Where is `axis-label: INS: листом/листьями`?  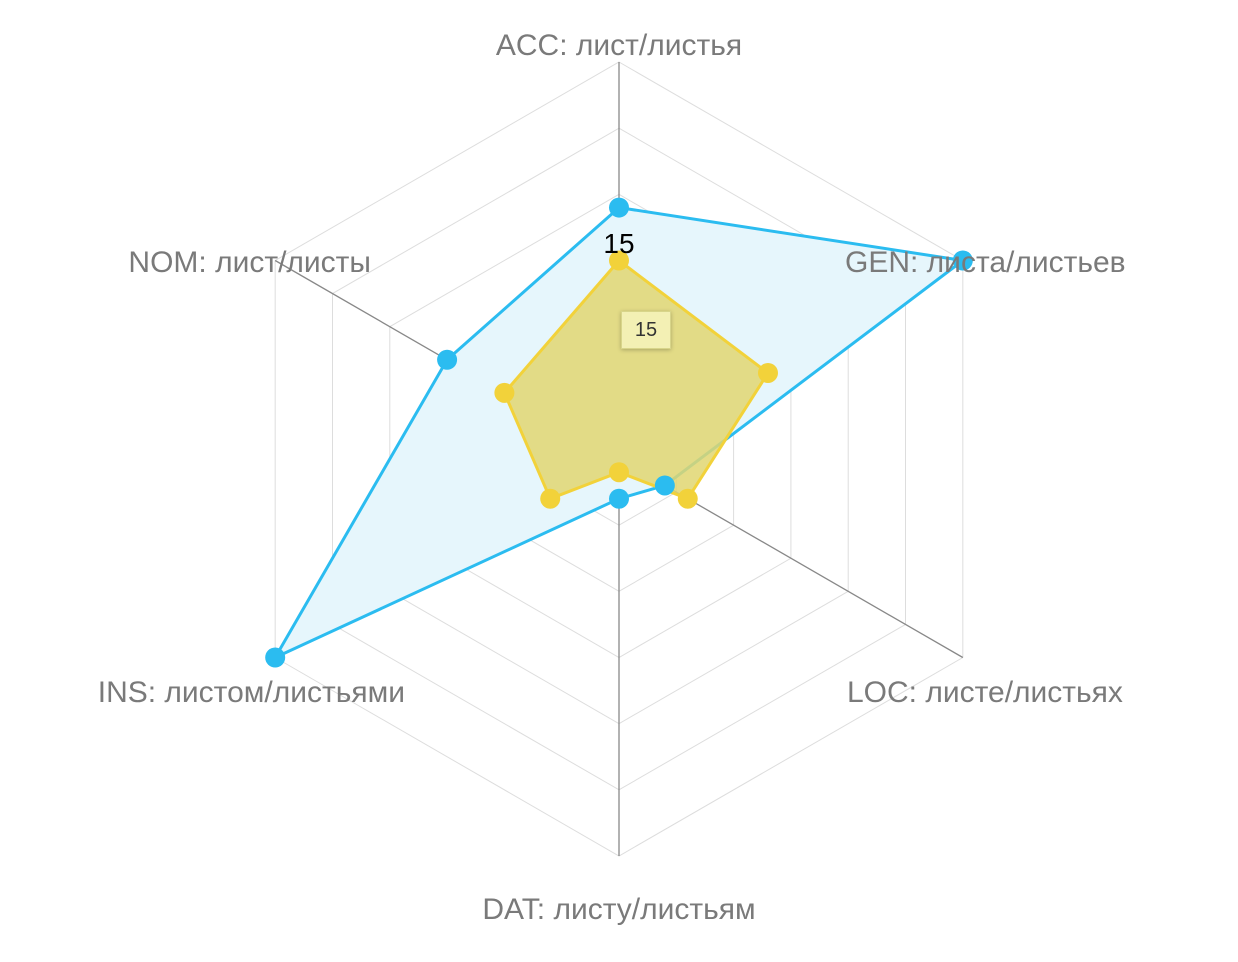 axis-label: INS: листом/листьями is located at coordinates (251, 692).